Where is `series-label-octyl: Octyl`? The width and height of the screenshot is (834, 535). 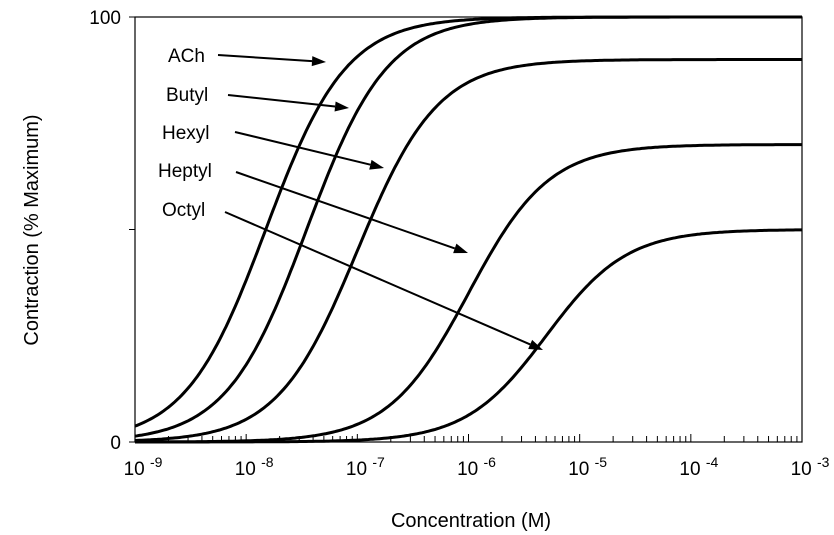 series-label-octyl: Octyl is located at coordinates (183, 210).